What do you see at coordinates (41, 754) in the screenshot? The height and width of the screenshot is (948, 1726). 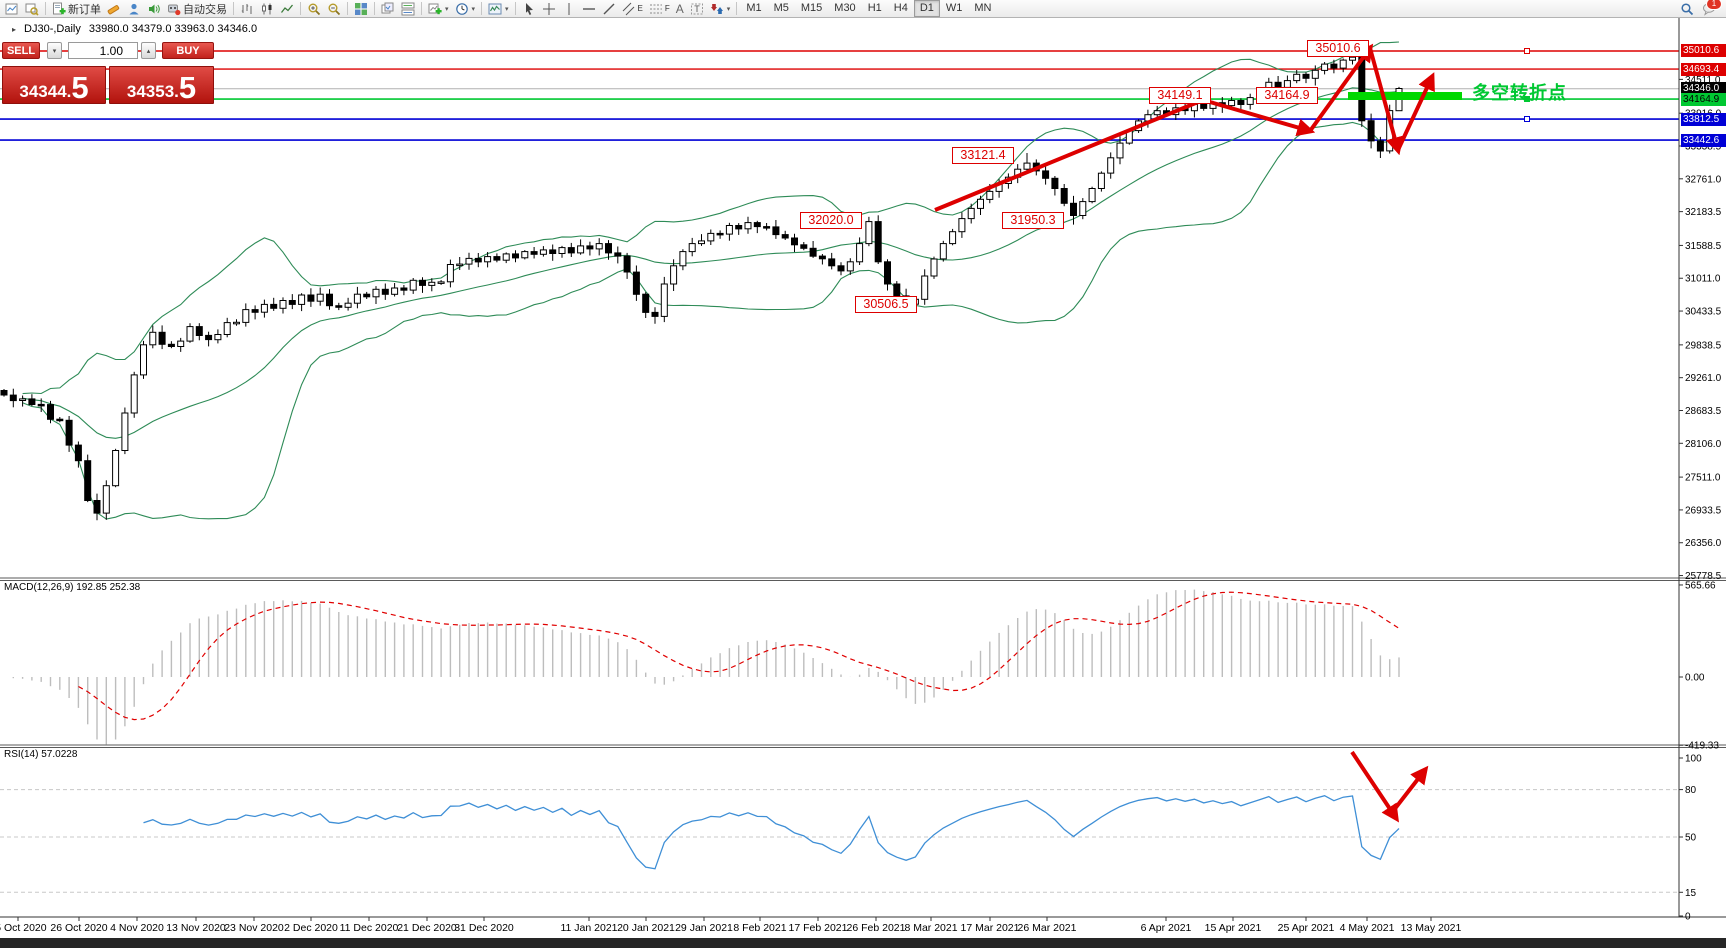 I see `rsi-indicator-label: RSI(14) 57.0228` at bounding box center [41, 754].